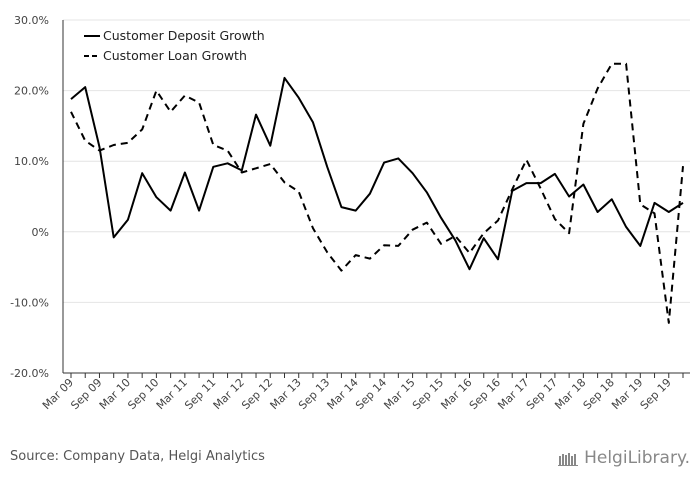 The width and height of the screenshot is (700, 483). What do you see at coordinates (627, 394) in the screenshot?
I see `x-tick-label: Mar 19` at bounding box center [627, 394].